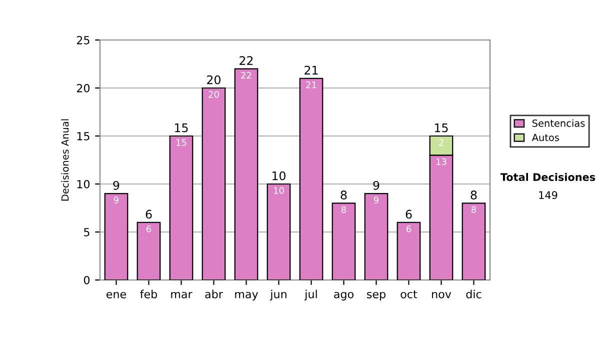  Describe the element at coordinates (213, 79) in the screenshot. I see `total-label: 20` at that location.